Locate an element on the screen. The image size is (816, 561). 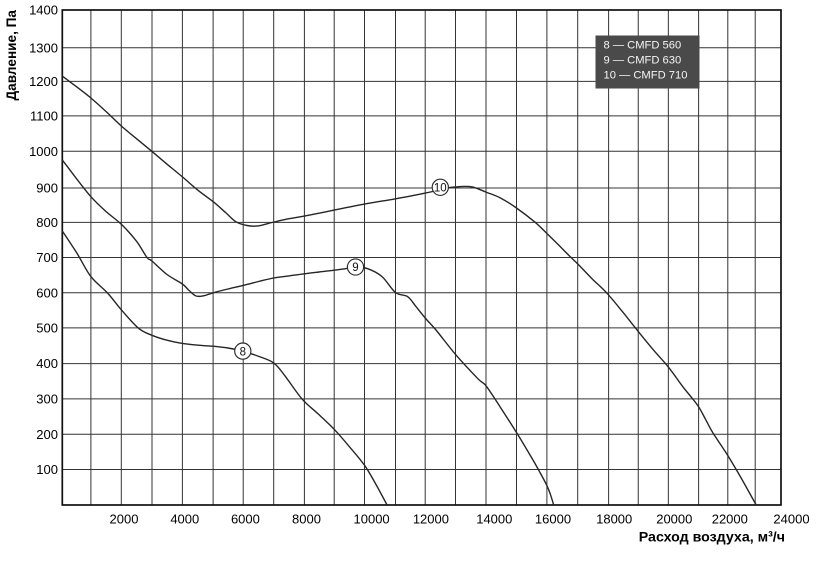
svg-text: 14000 is located at coordinates (494, 519).